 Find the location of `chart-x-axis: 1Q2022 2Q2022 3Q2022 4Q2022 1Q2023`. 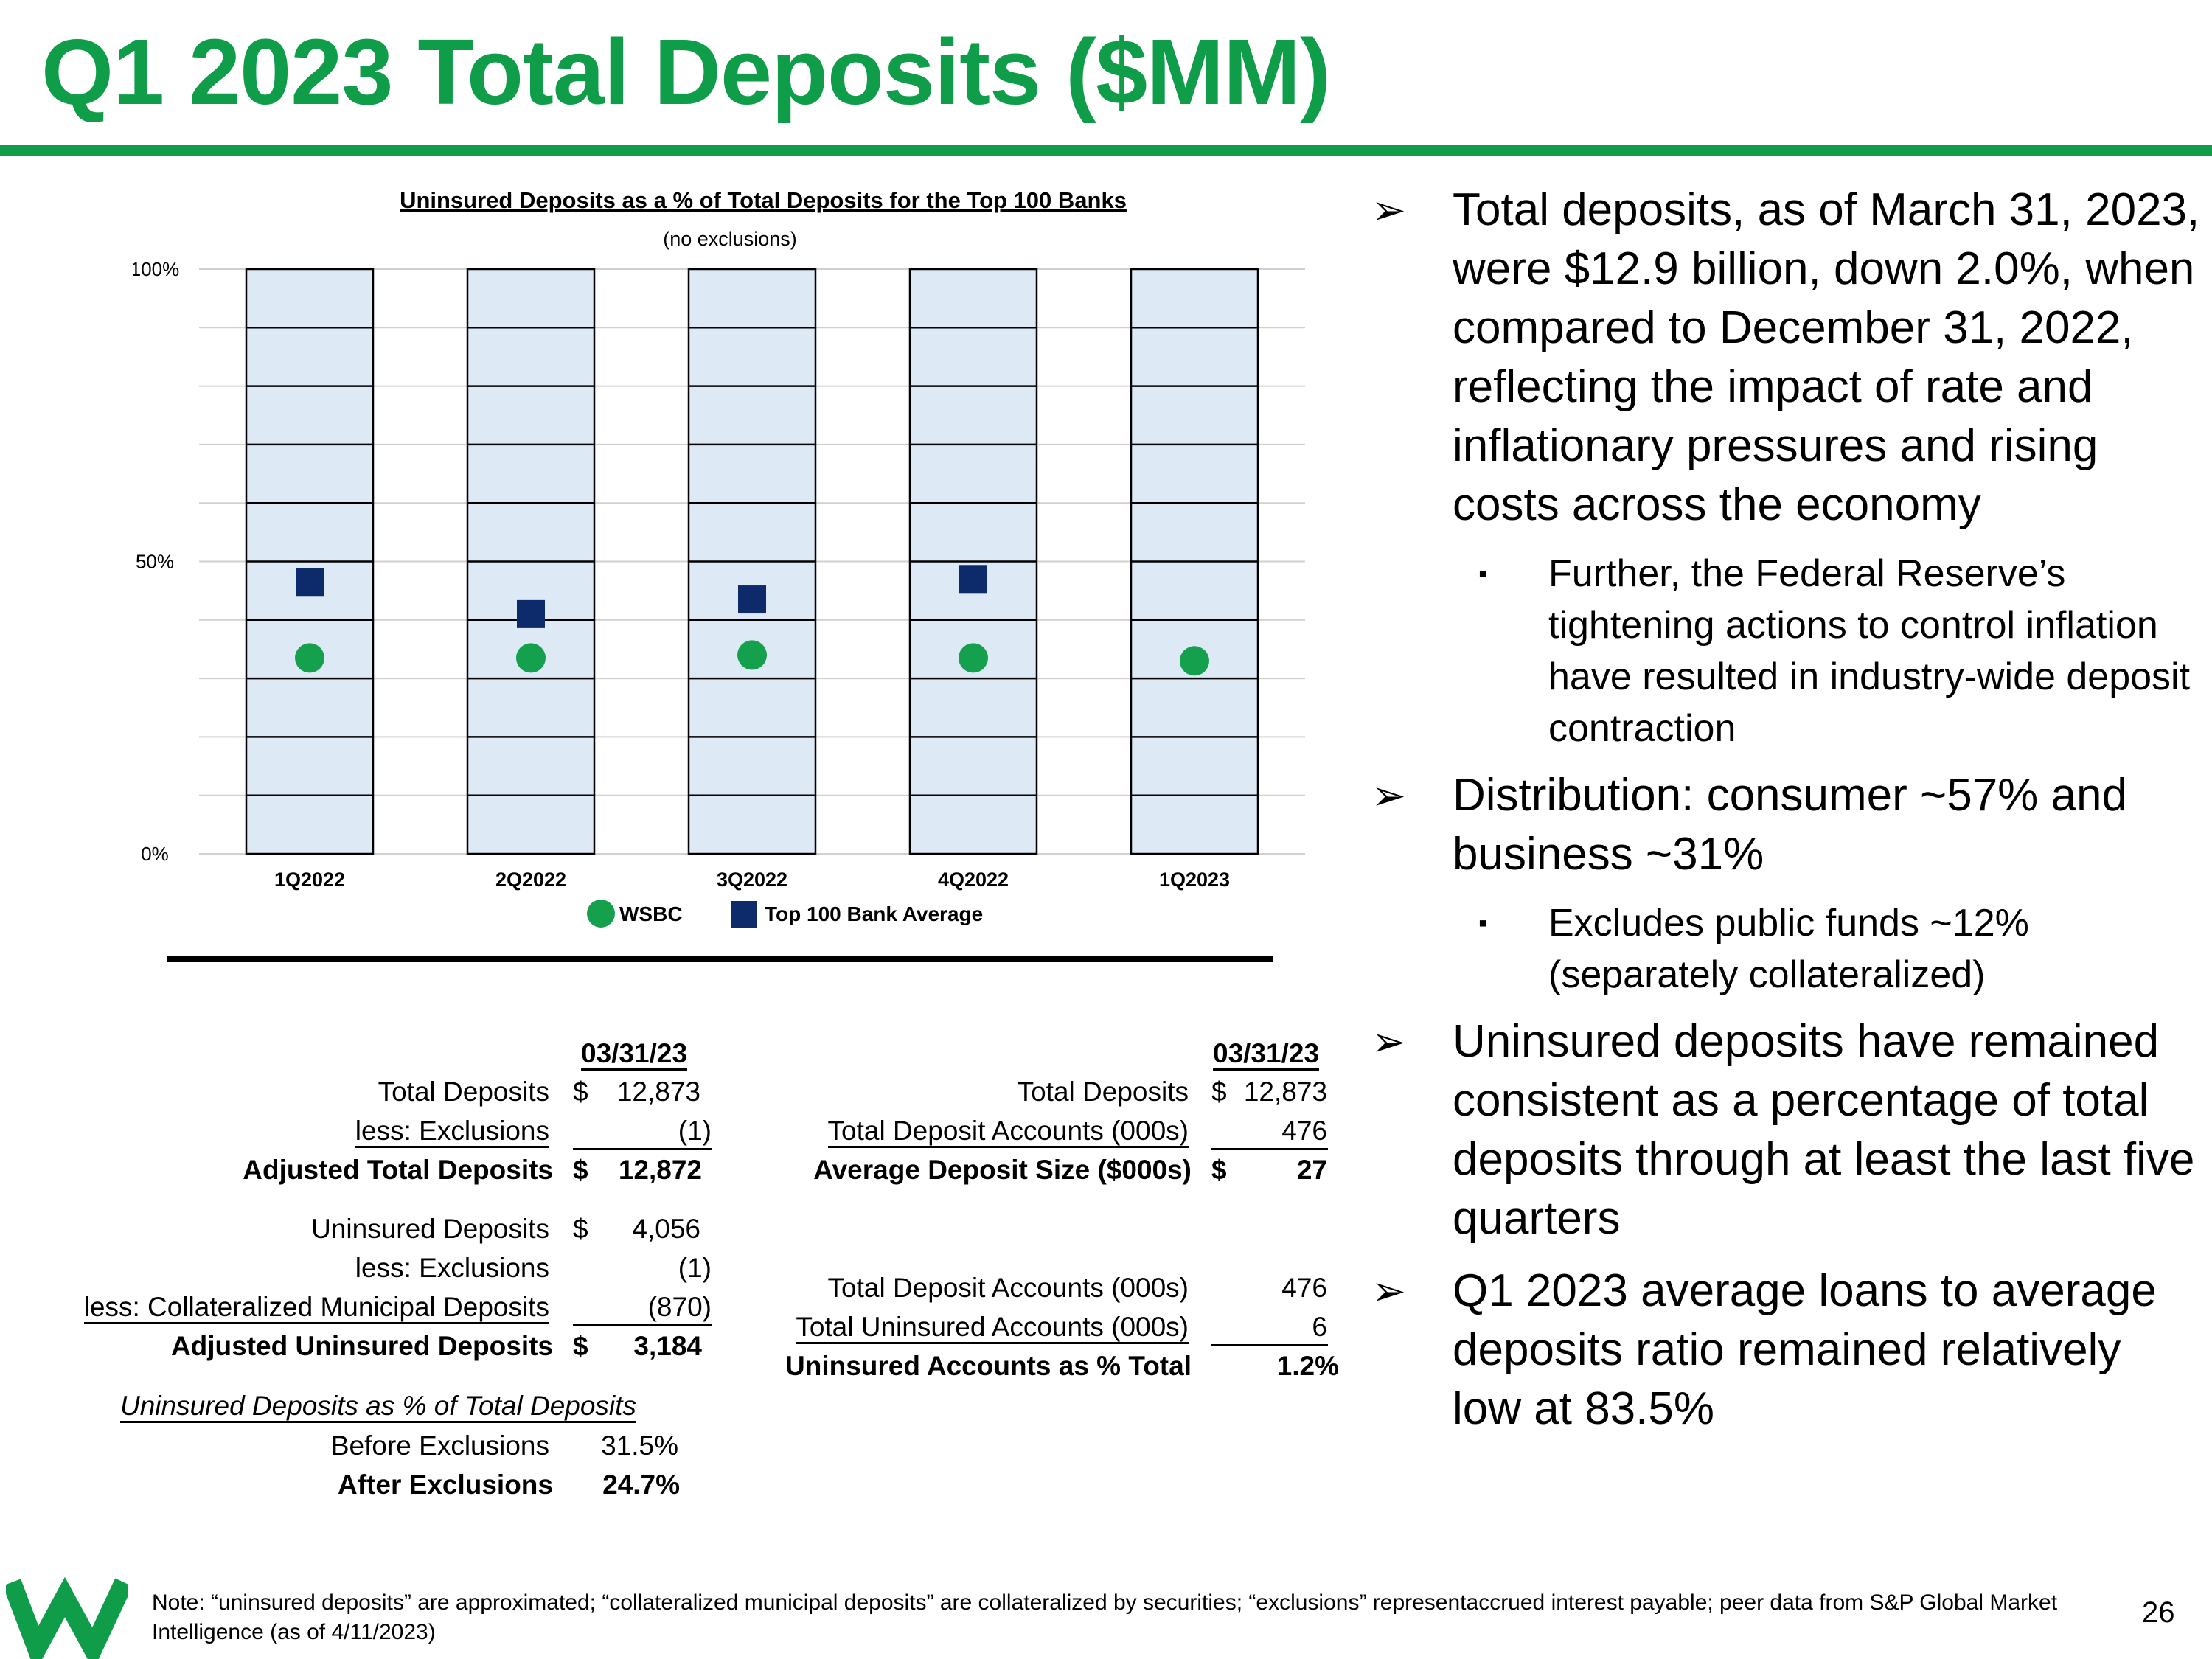

chart-x-axis: 1Q2022 2Q2022 3Q2022 4Q2022 1Q2023 is located at coordinates (752, 880).